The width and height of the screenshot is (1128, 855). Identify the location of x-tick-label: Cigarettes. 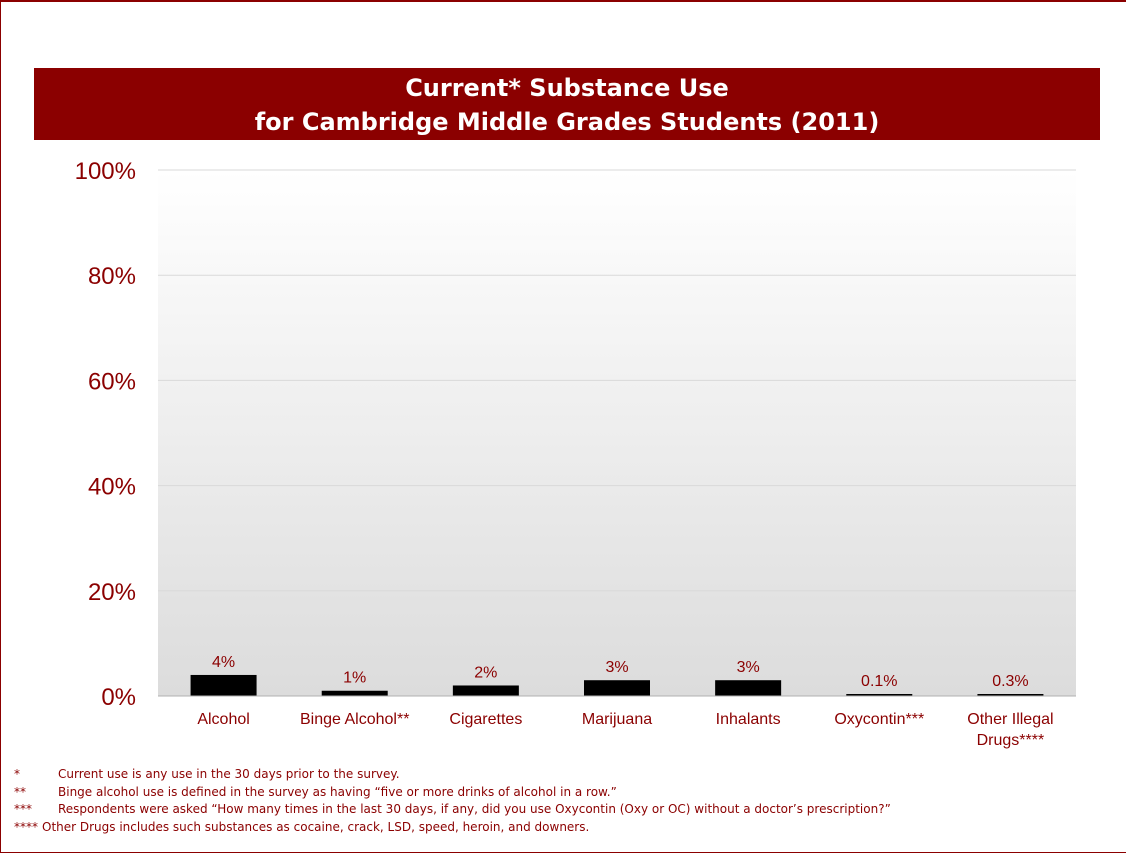
(485, 719).